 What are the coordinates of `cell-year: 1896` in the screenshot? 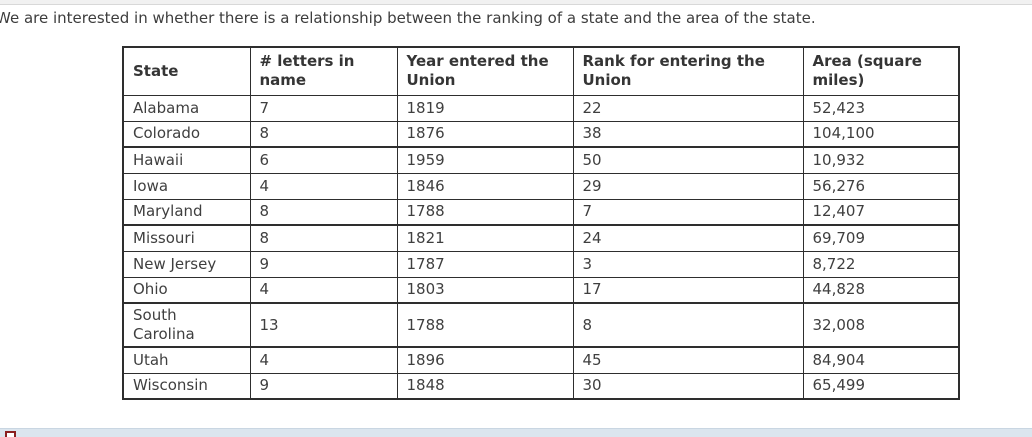 It's located at (485, 360).